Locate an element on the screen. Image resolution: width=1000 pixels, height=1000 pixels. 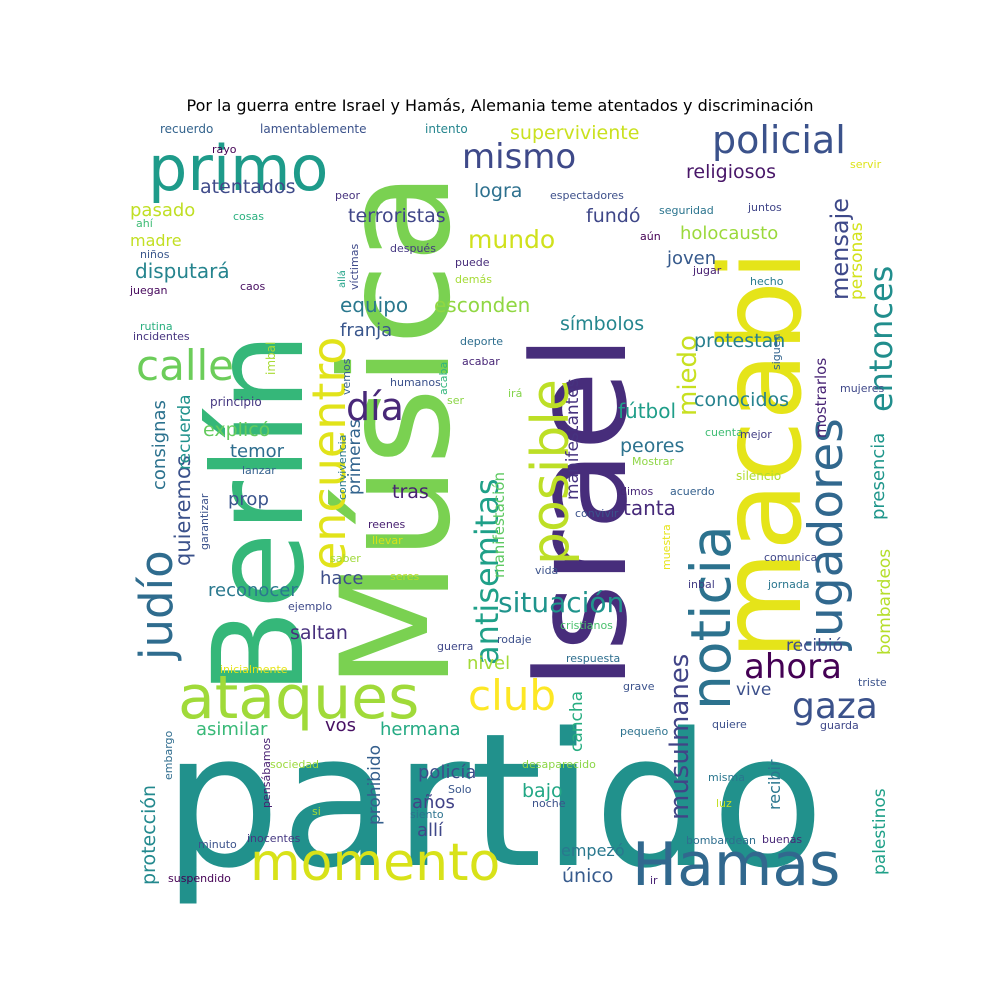
cloud-word: demás is located at coordinates (473, 279).